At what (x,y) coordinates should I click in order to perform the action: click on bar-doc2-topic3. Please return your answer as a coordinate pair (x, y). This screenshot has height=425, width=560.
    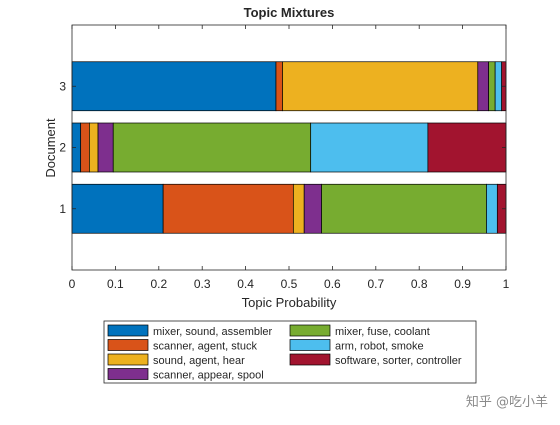
    Looking at the image, I should click on (94, 147).